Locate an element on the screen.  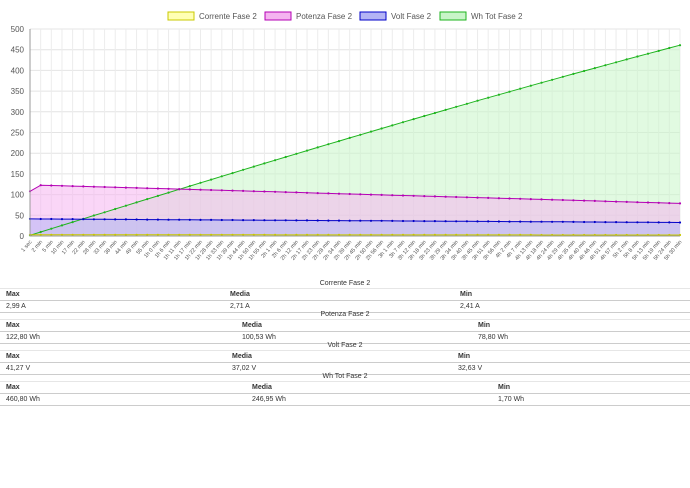
stats-title: Potenza Fase 2 is located at coordinates (345, 314).